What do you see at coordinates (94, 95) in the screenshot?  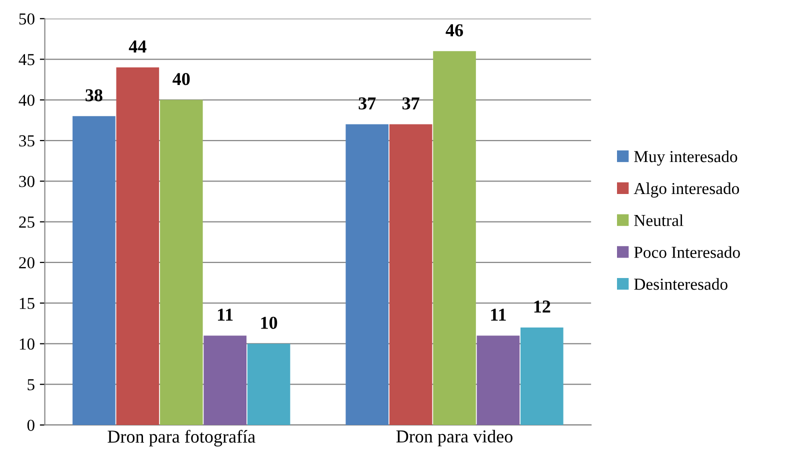 I see `data-label: 38` at bounding box center [94, 95].